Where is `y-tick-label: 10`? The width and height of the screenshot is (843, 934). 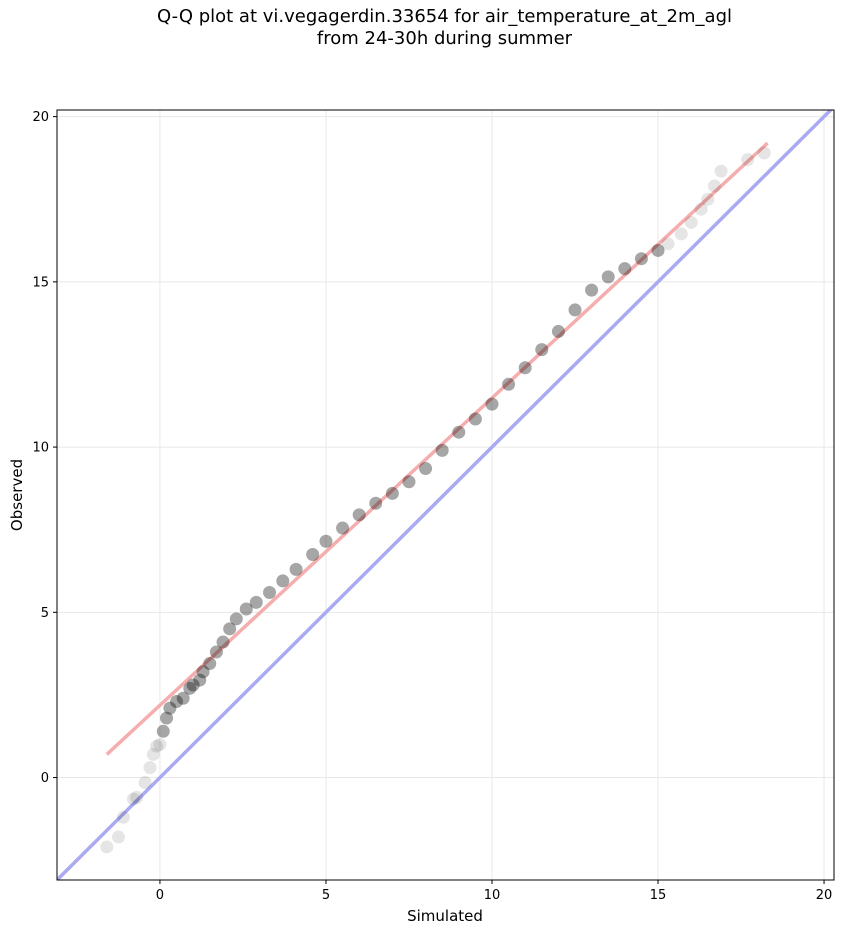 y-tick-label: 10 is located at coordinates (40, 448).